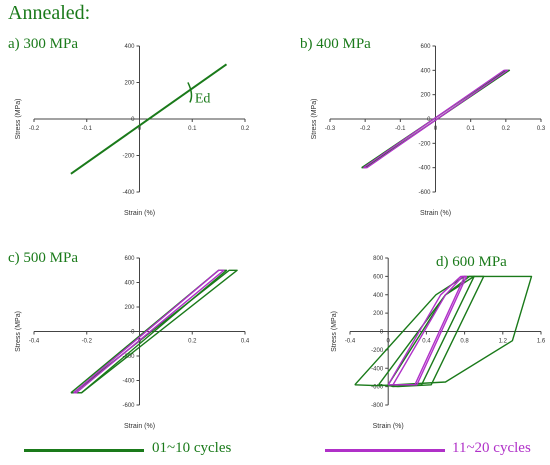  Describe the element at coordinates (192, 448) in the screenshot. I see `legend-label-green: 01~10 cycles` at that location.